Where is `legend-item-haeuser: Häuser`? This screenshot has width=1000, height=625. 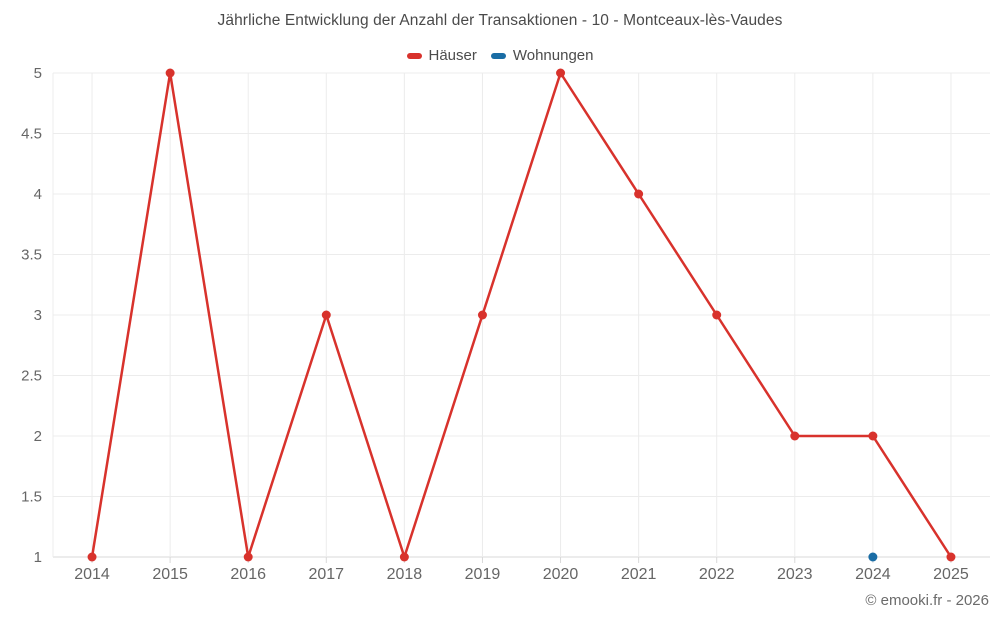
legend-item-haeuser: Häuser is located at coordinates (441, 55).